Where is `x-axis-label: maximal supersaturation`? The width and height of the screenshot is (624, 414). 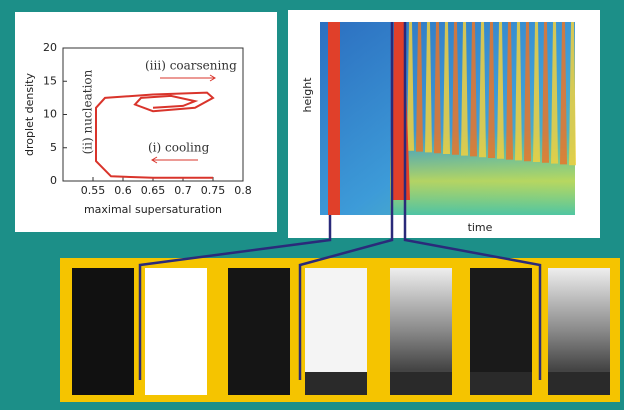
x-axis-label: maximal supersaturation is located at coordinates (153, 209).